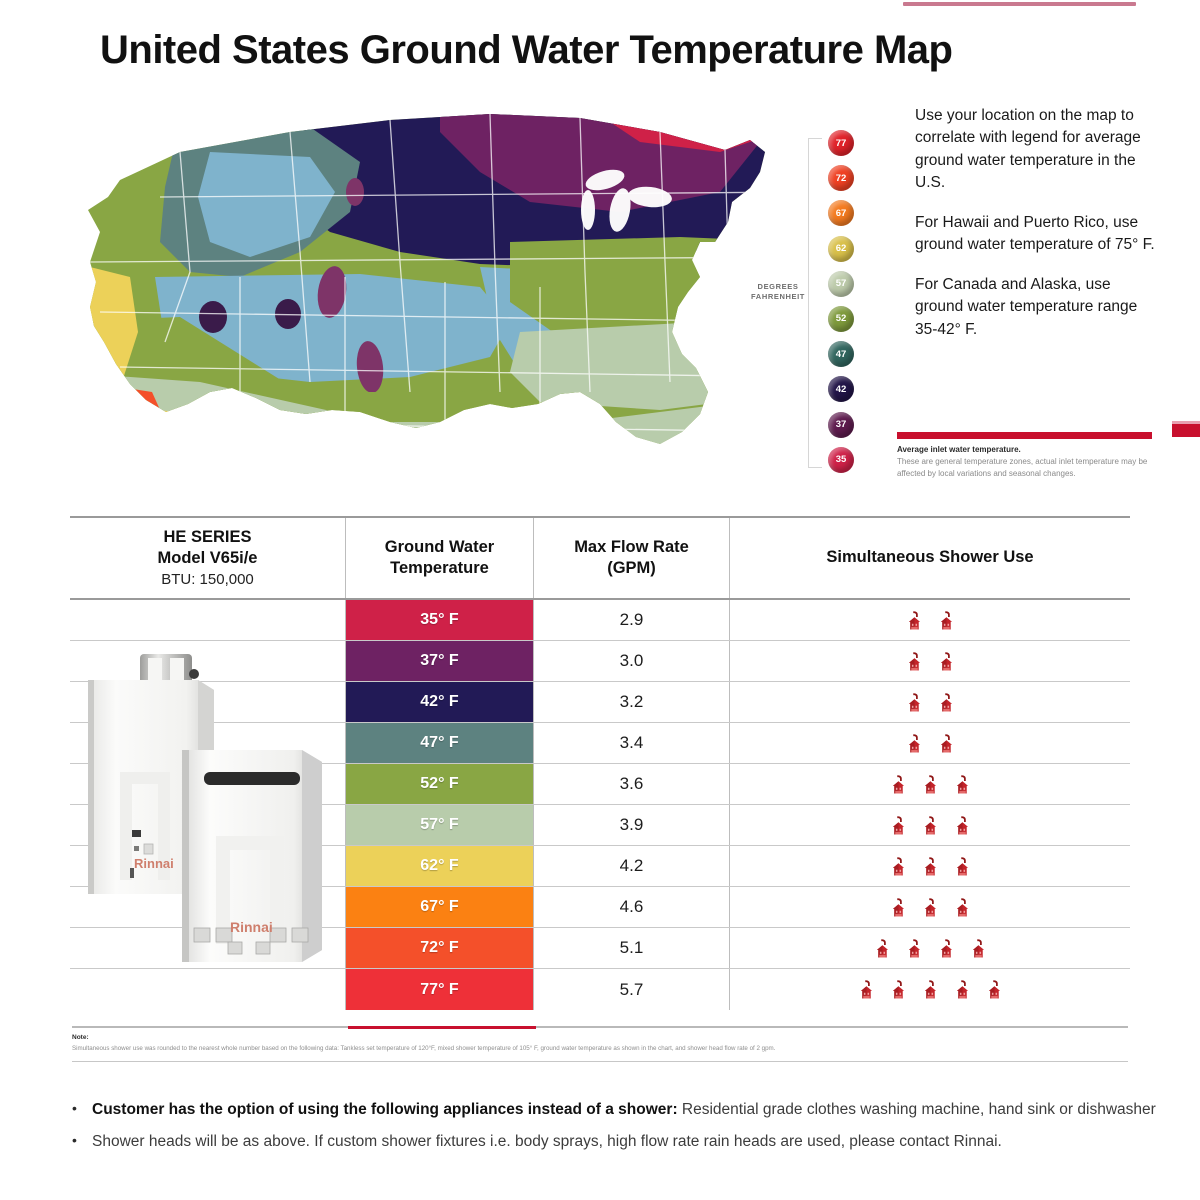 The height and width of the screenshot is (1200, 1200). What do you see at coordinates (632, 661) in the screenshot?
I see `max-flow-rate-cell: 3.0` at bounding box center [632, 661].